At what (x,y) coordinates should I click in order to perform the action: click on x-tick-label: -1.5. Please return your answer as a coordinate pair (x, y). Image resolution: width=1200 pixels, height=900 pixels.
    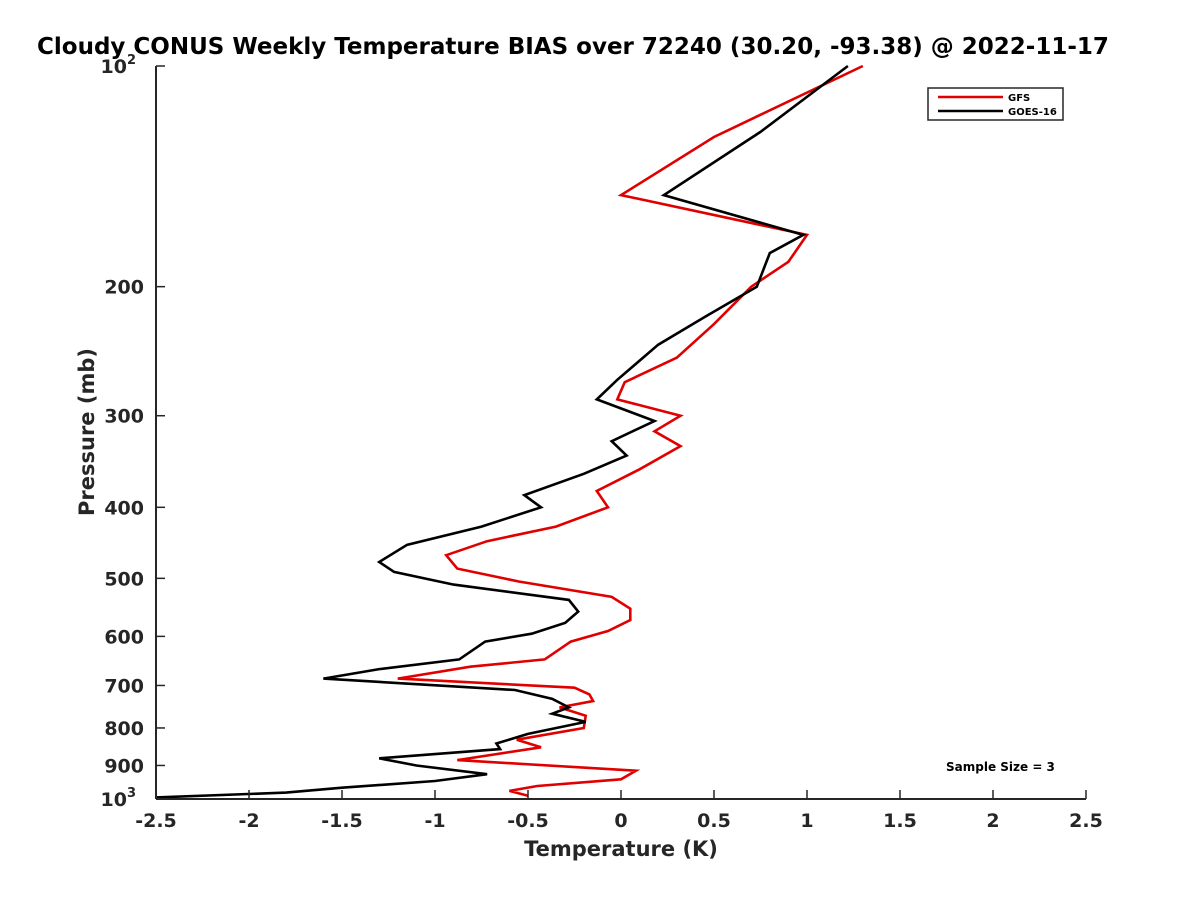
    Looking at the image, I should click on (342, 821).